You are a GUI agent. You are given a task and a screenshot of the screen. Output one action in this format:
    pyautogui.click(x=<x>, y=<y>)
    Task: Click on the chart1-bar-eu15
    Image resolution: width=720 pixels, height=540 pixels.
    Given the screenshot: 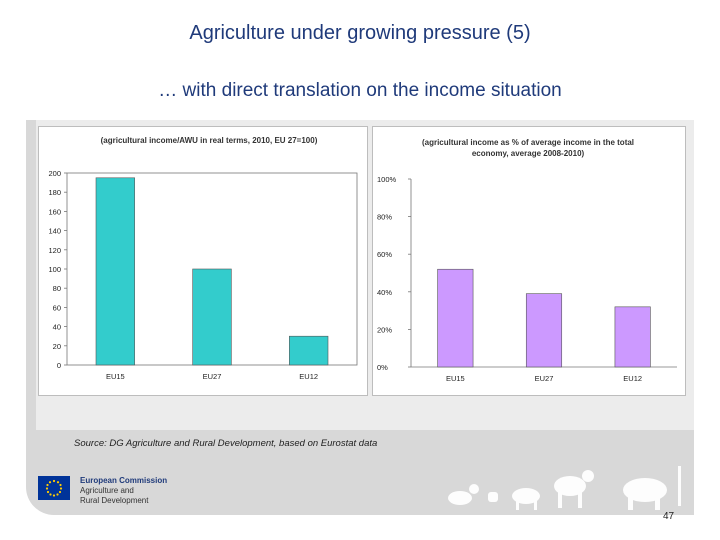 What is the action you would take?
    pyautogui.click(x=115, y=271)
    